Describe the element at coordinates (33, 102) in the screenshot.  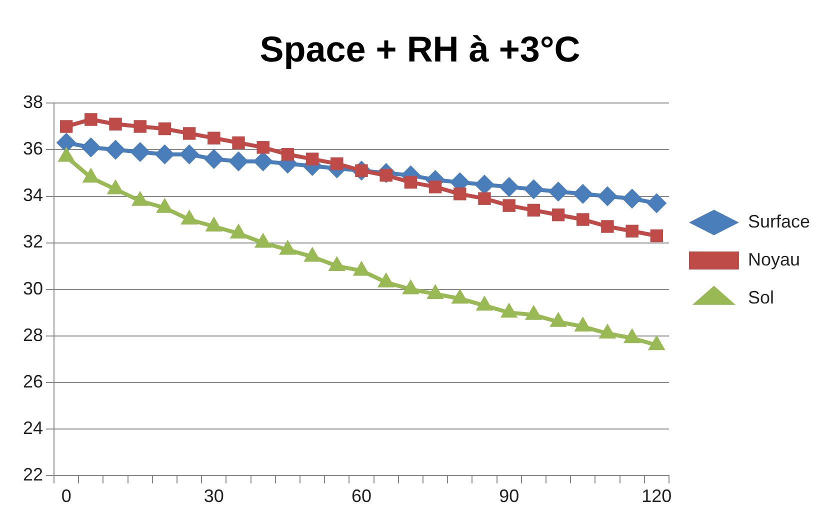
I see `y-tick-label: 38` at that location.